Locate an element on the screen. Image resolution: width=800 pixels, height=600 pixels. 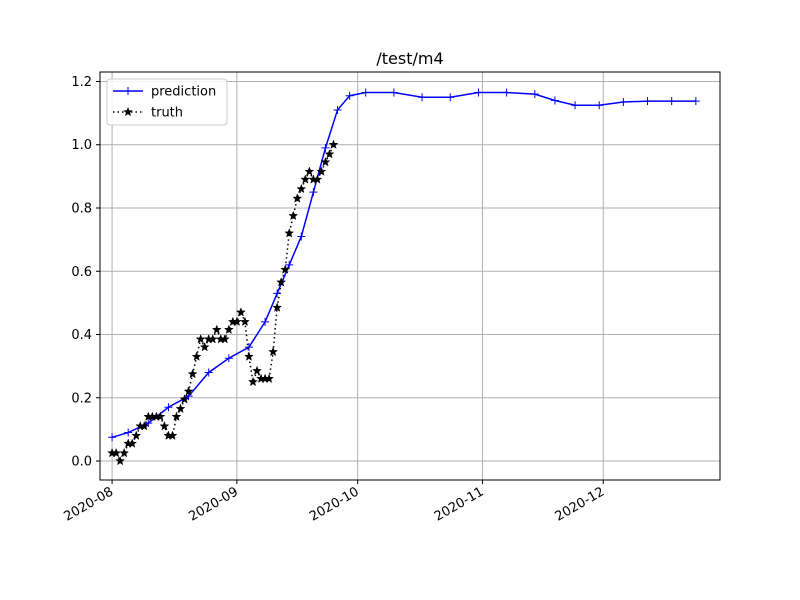
series-line-truth is located at coordinates (223, 303).